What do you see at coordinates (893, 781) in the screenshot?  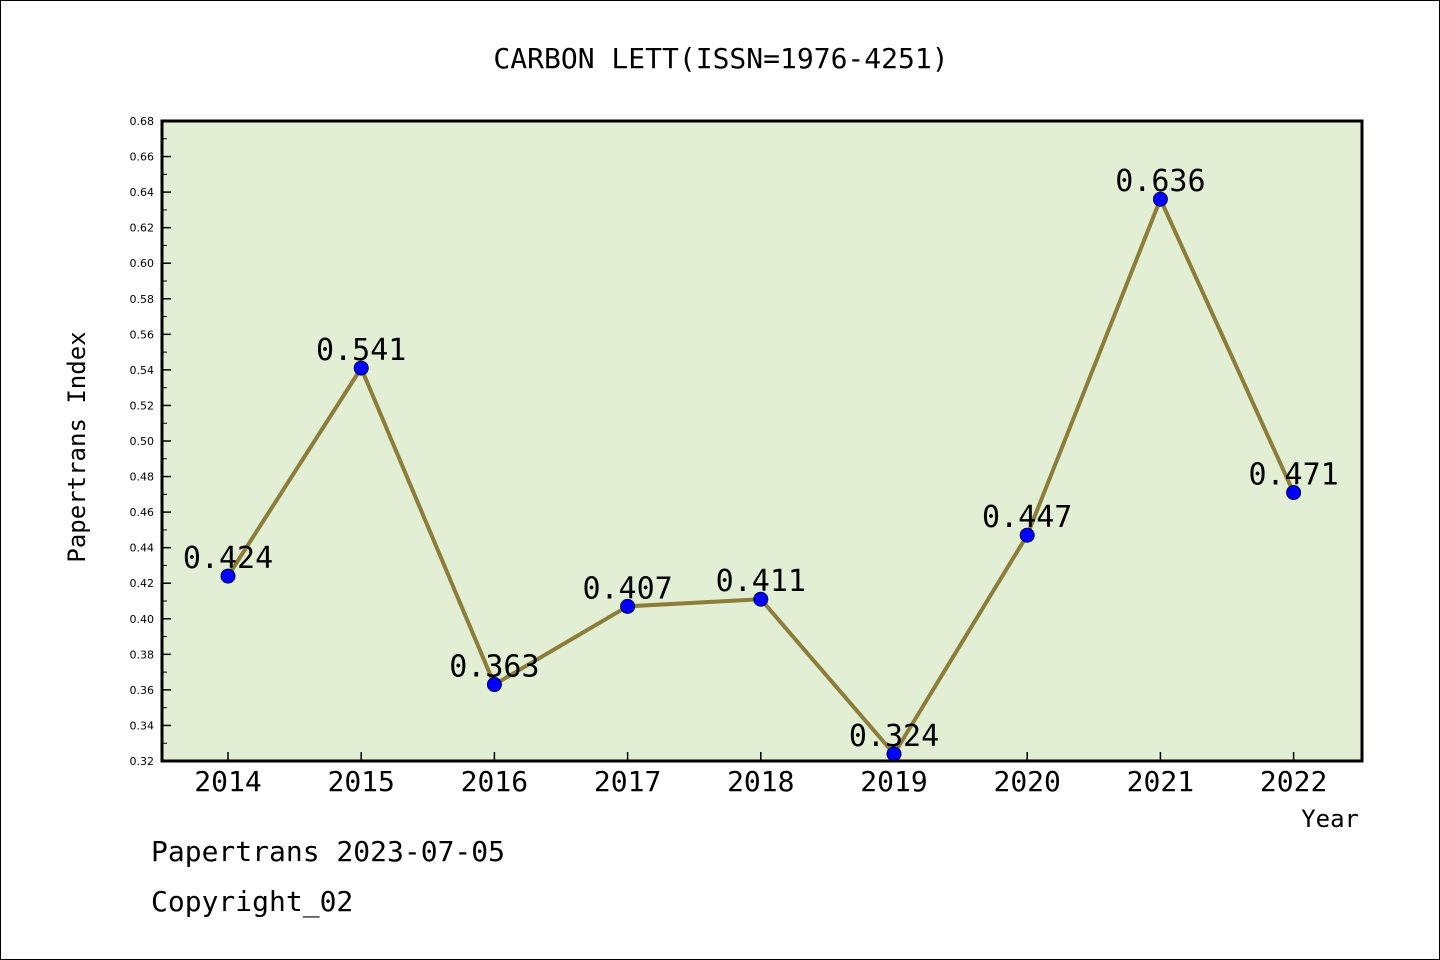 I see `x-tick-label: 2019` at bounding box center [893, 781].